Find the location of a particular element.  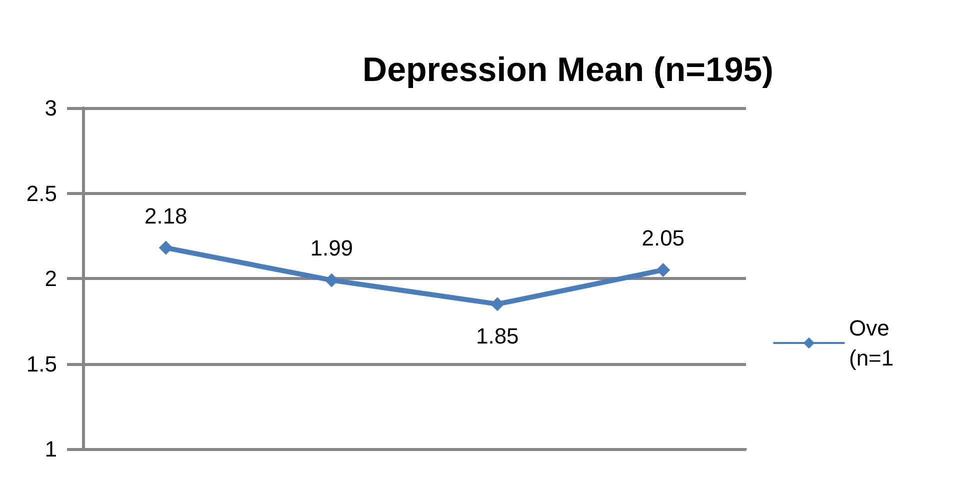

y-tick-label: 2 is located at coordinates (50, 278).